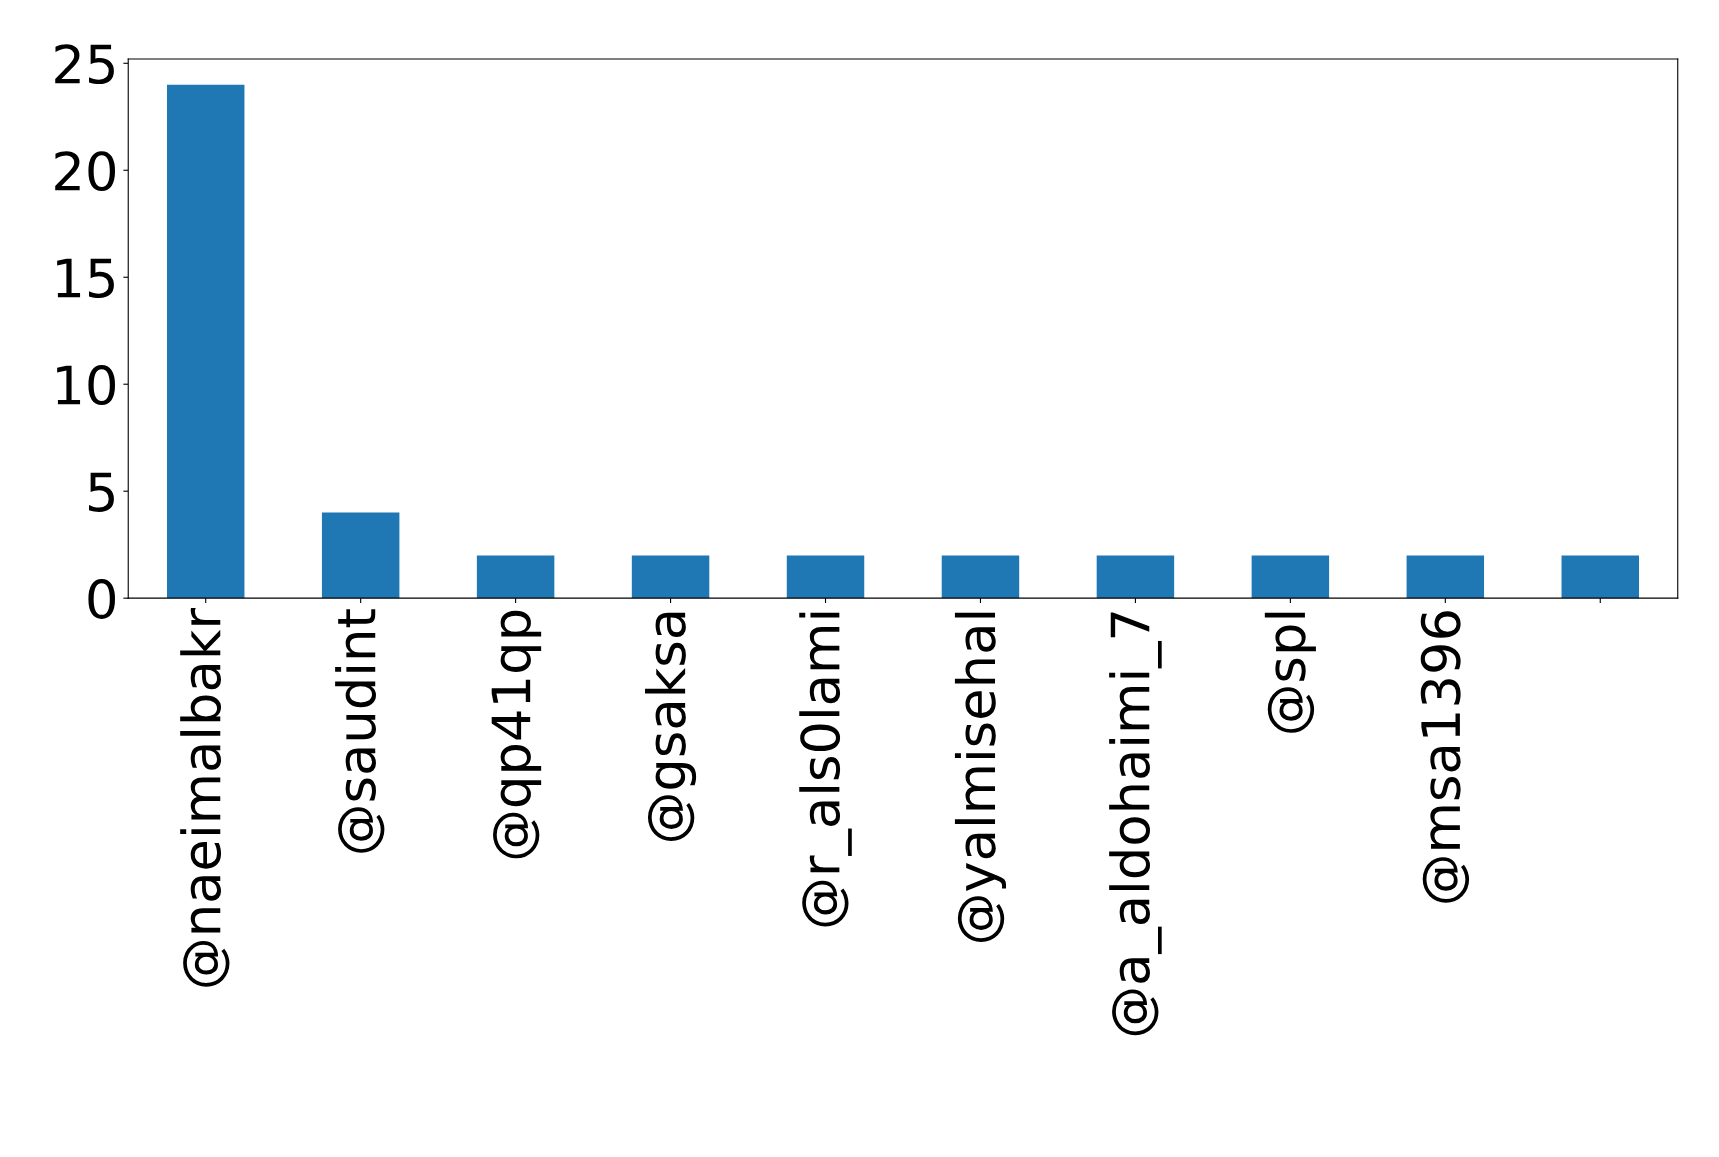 This screenshot has height=1157, width=1719. What do you see at coordinates (1445, 757) in the screenshot?
I see `x-tick-label: @msa1396` at bounding box center [1445, 757].